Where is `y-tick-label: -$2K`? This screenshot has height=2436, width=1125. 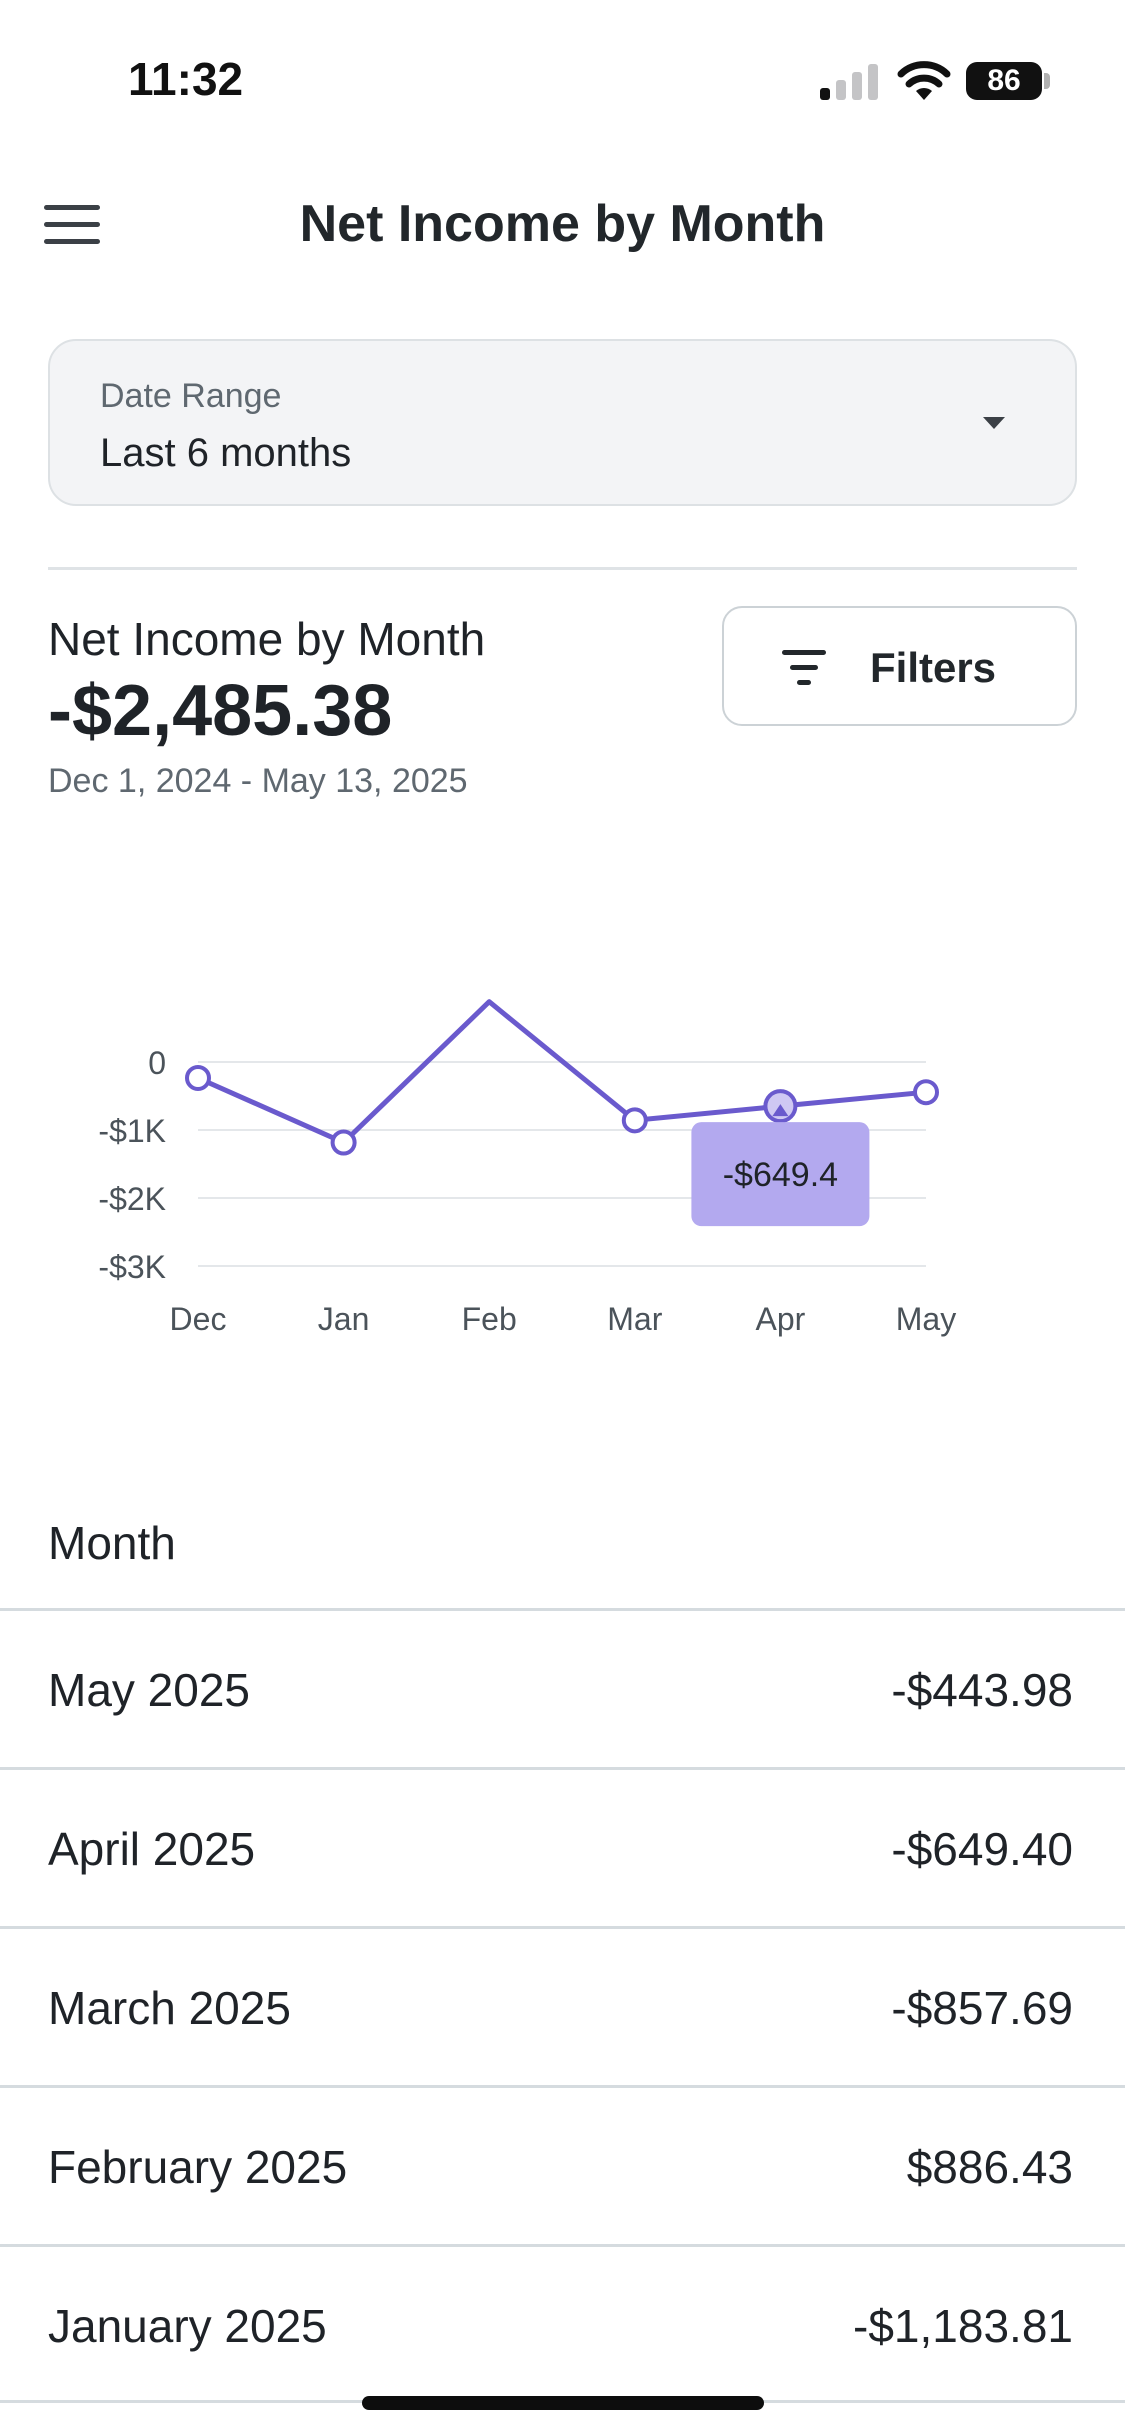
y-tick-label: -$2K is located at coordinates (132, 1199).